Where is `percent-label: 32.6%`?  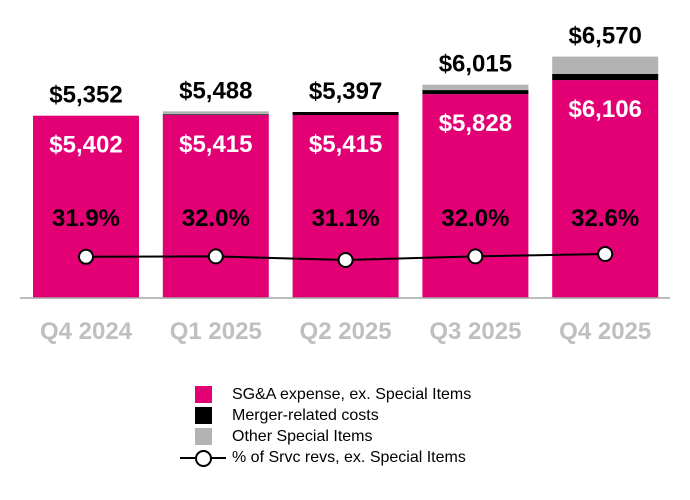
percent-label: 32.6% is located at coordinates (605, 218).